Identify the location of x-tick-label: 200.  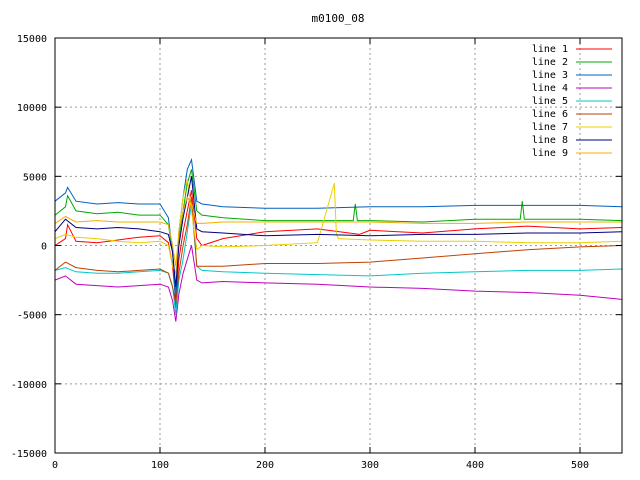
(265, 465).